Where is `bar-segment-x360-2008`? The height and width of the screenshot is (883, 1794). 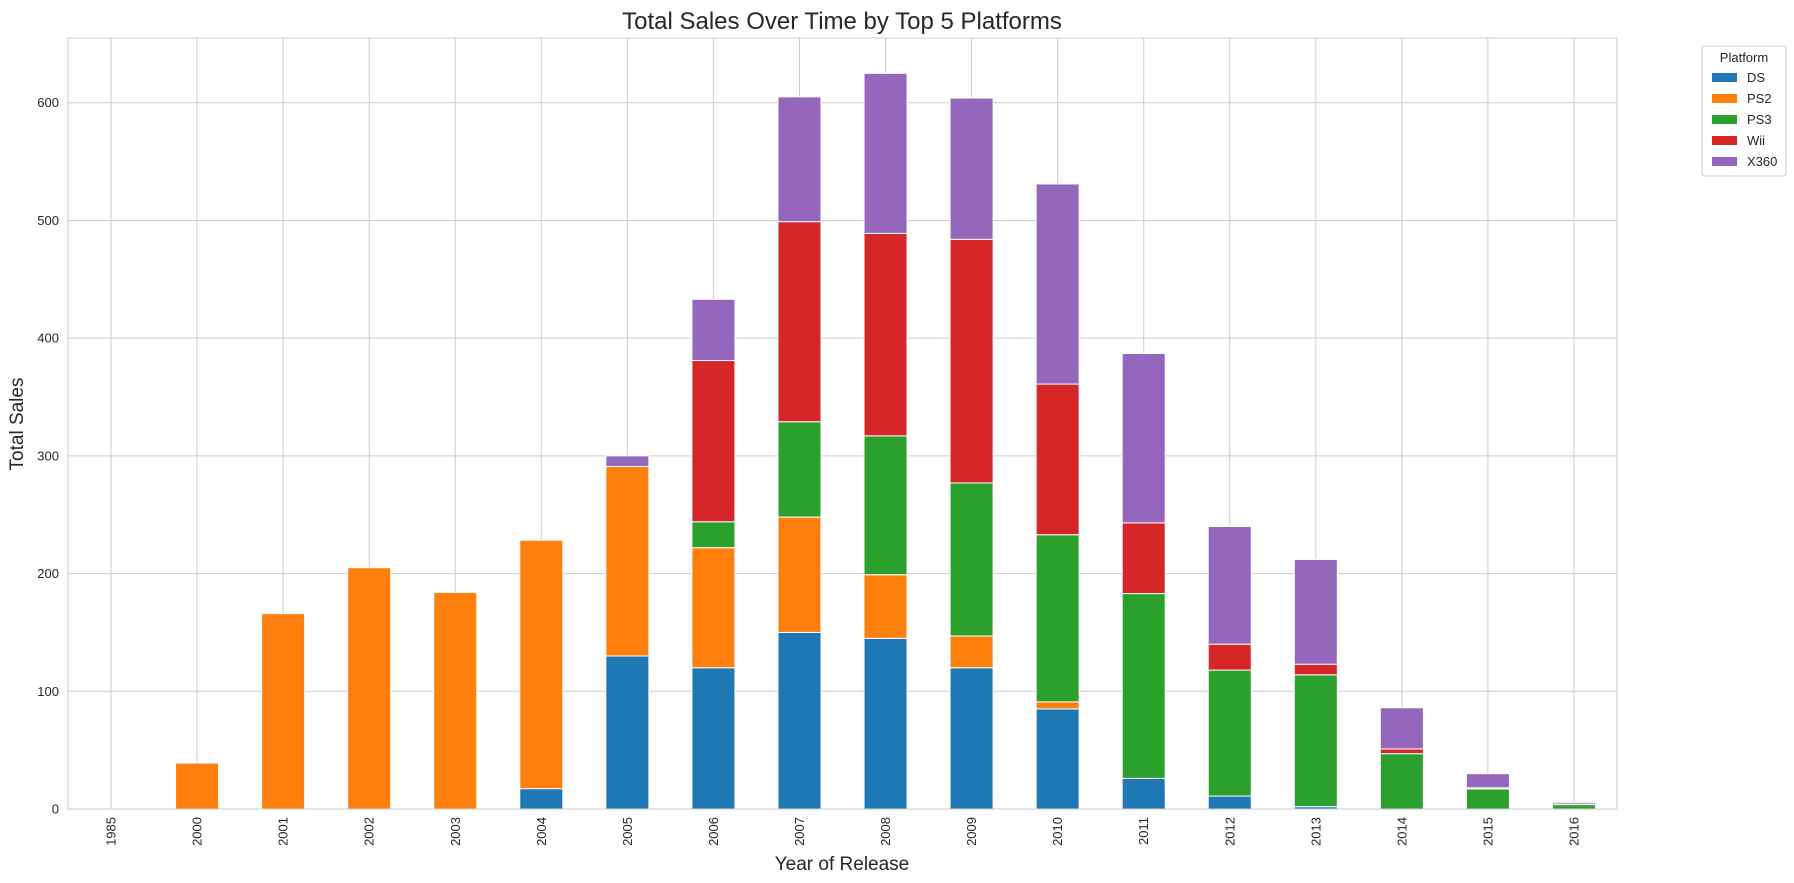 bar-segment-x360-2008 is located at coordinates (885, 153).